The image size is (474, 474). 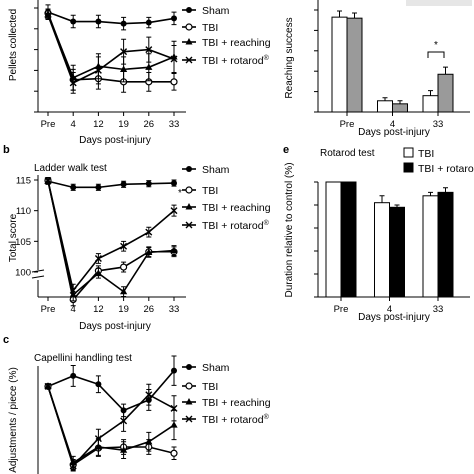 What do you see at coordinates (347, 153) in the screenshot?
I see `panel-e-title: Rotarod test` at bounding box center [347, 153].